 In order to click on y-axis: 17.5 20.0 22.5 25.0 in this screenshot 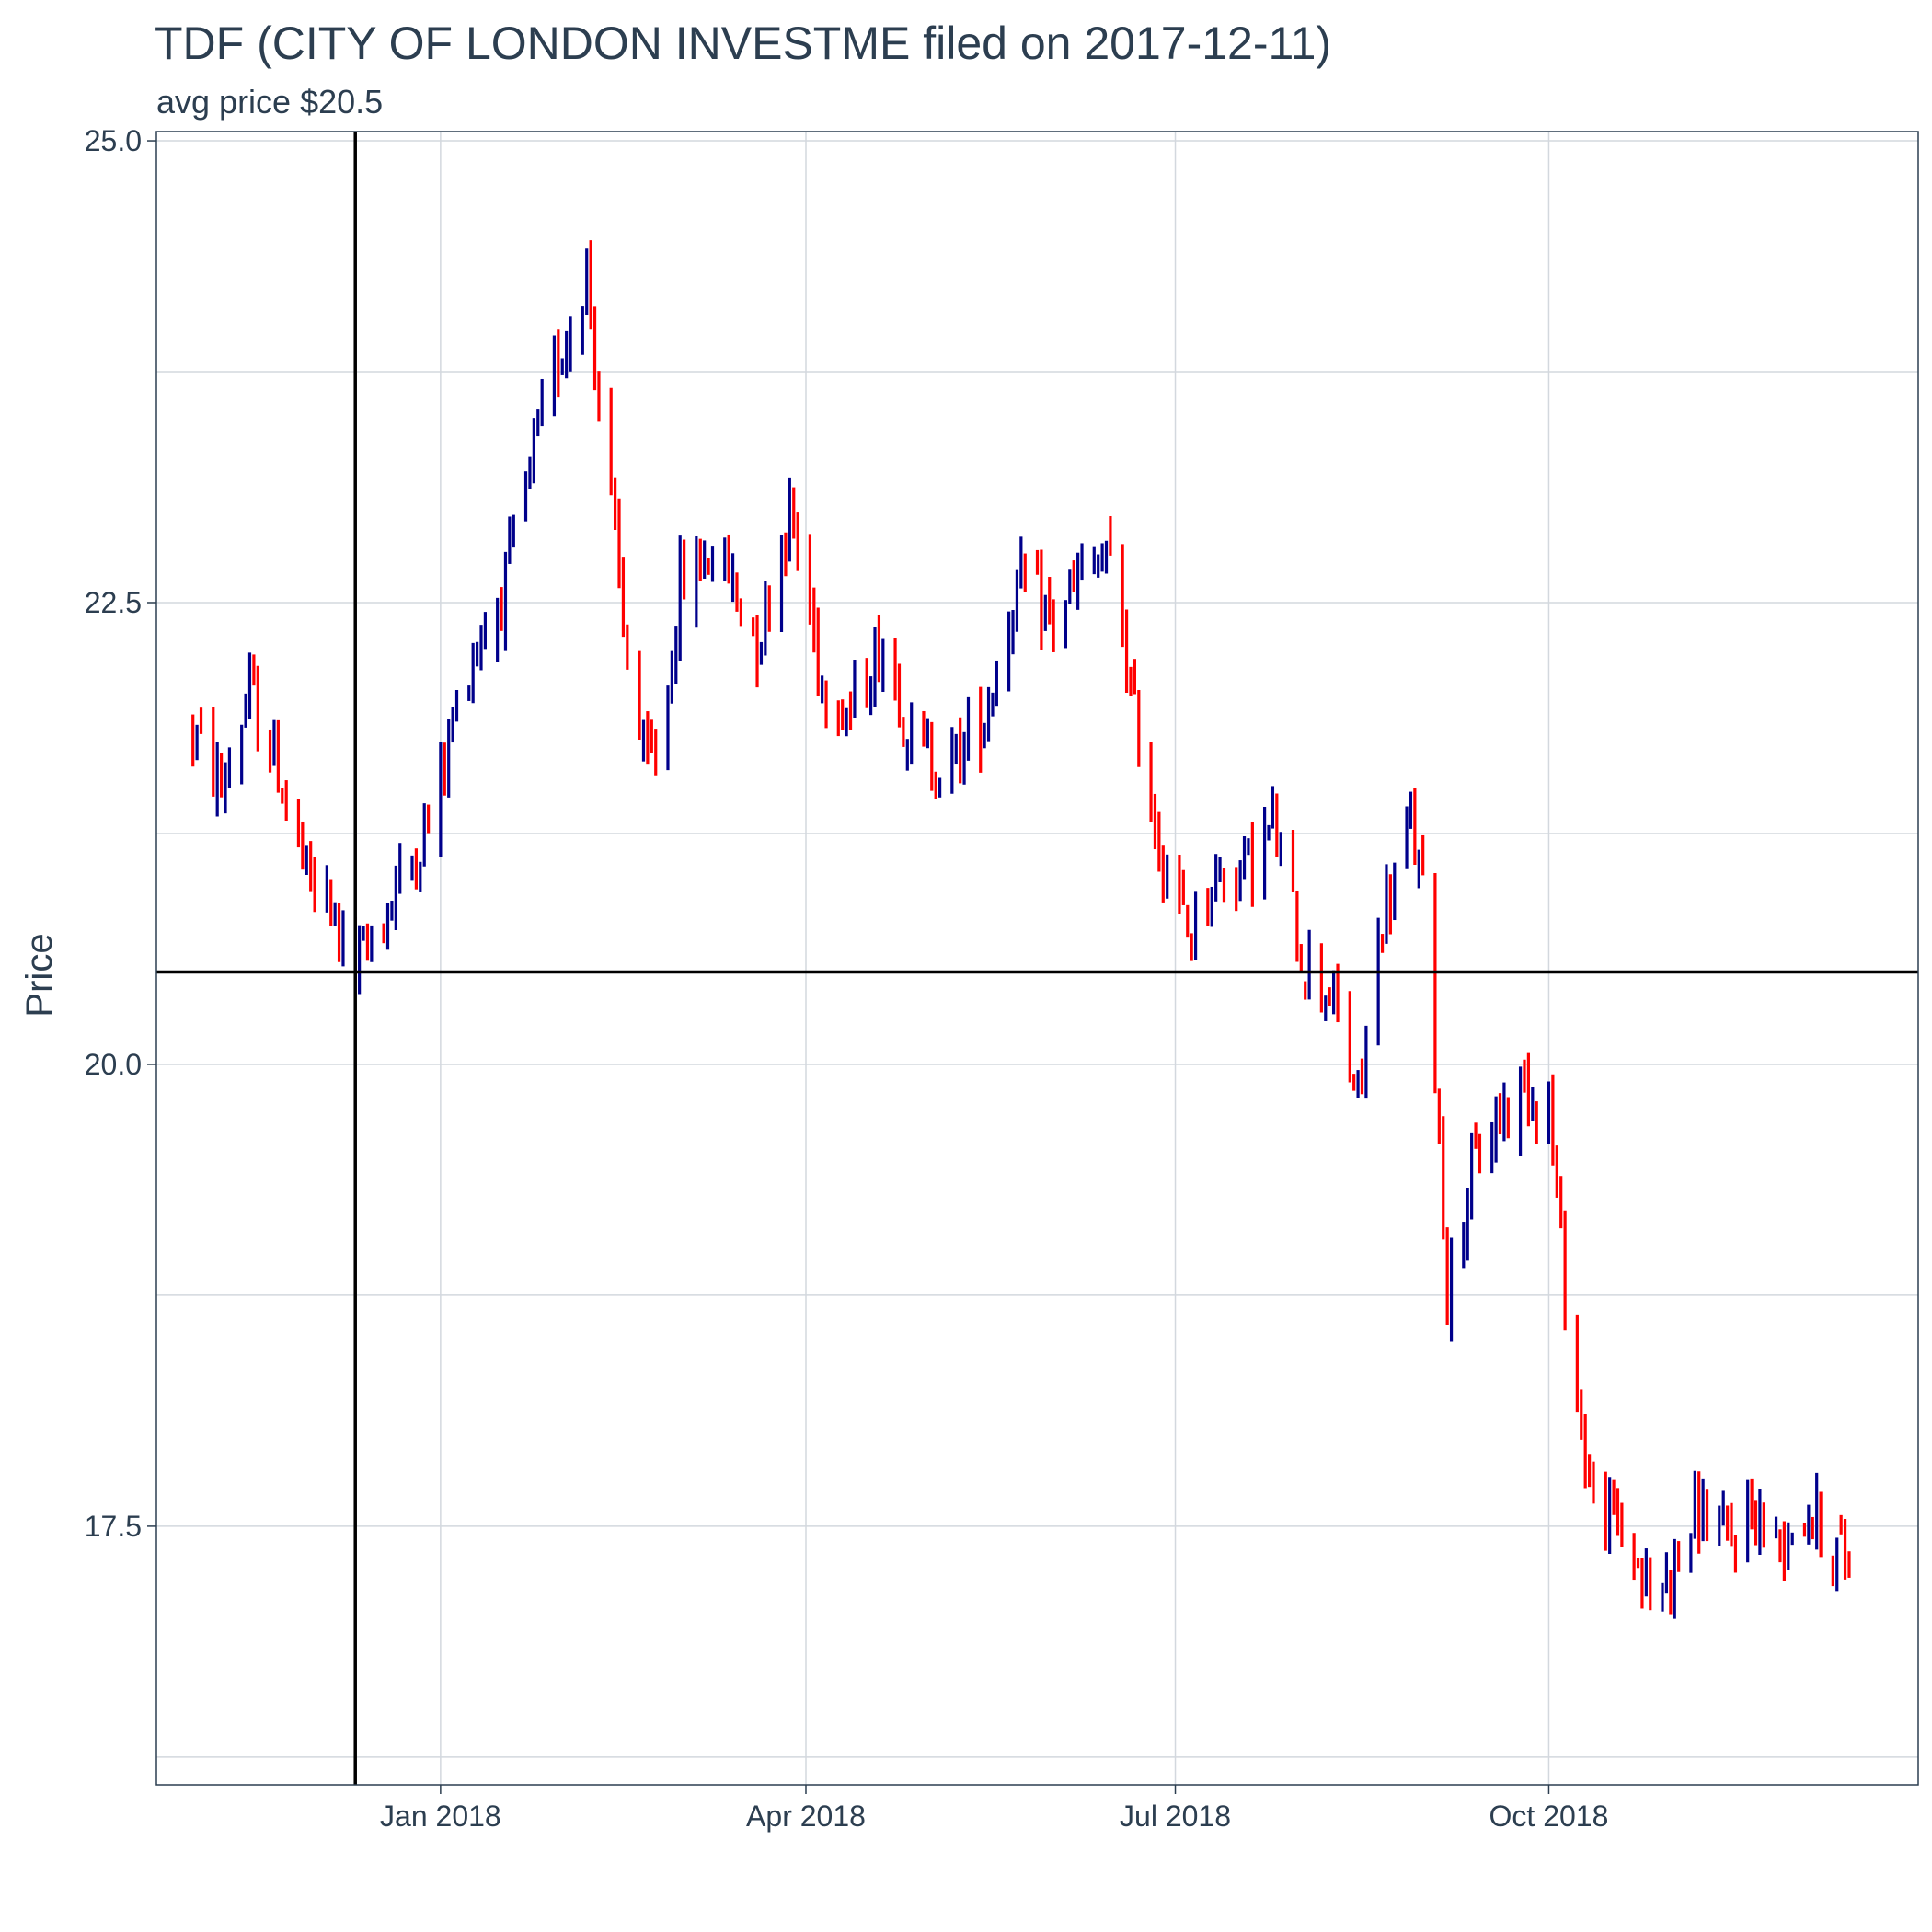, I will do `click(120, 833)`.